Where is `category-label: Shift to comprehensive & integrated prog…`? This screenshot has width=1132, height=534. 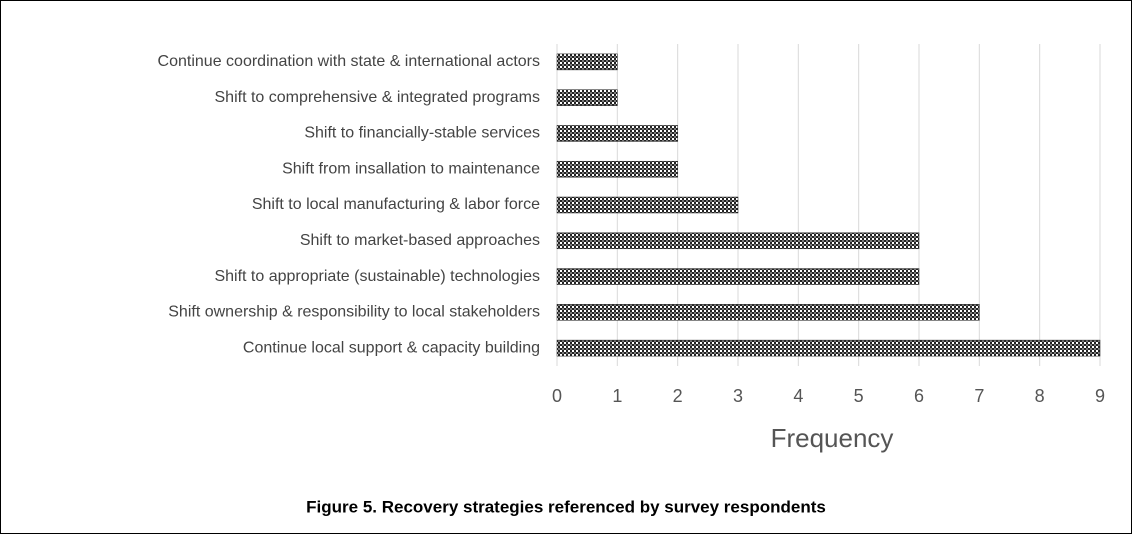 category-label: Shift to comprehensive & integrated prog… is located at coordinates (378, 97).